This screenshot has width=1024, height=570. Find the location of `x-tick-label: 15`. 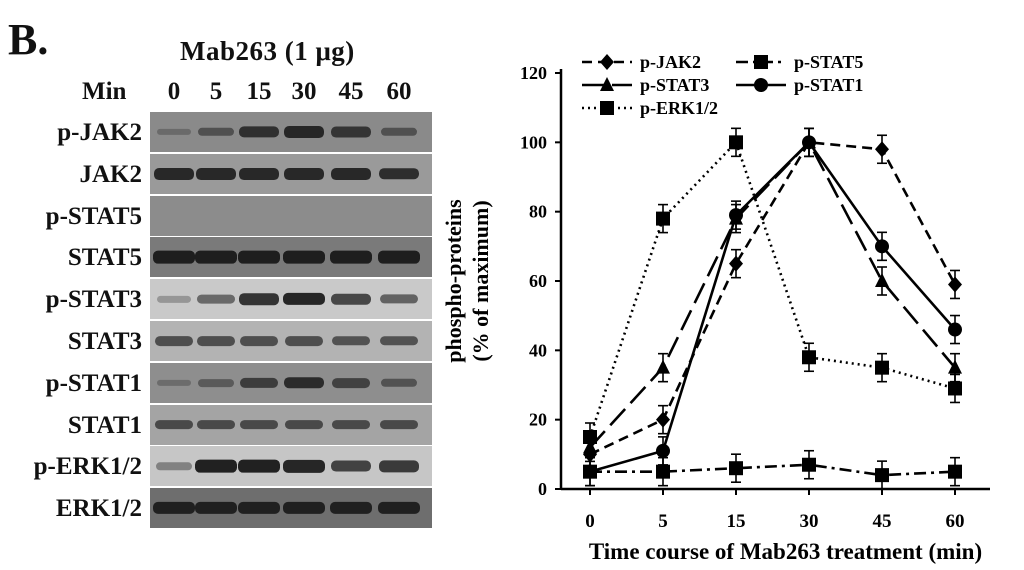

x-tick-label: 15 is located at coordinates (736, 521).